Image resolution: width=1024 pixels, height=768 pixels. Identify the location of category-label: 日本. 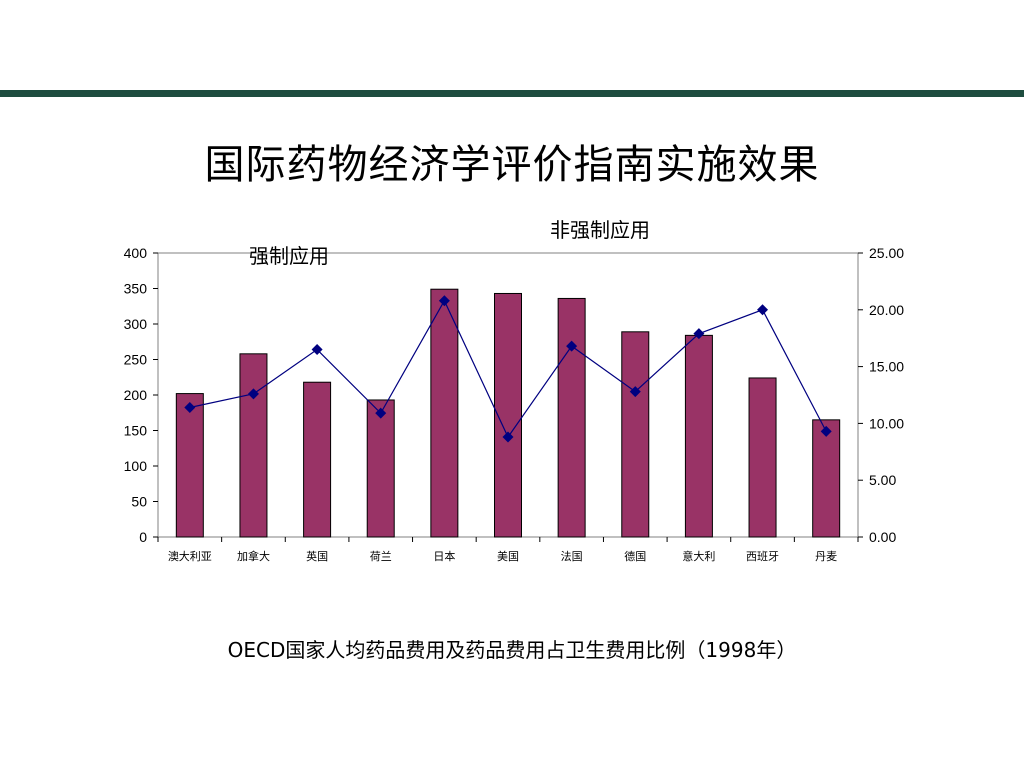
(444, 556).